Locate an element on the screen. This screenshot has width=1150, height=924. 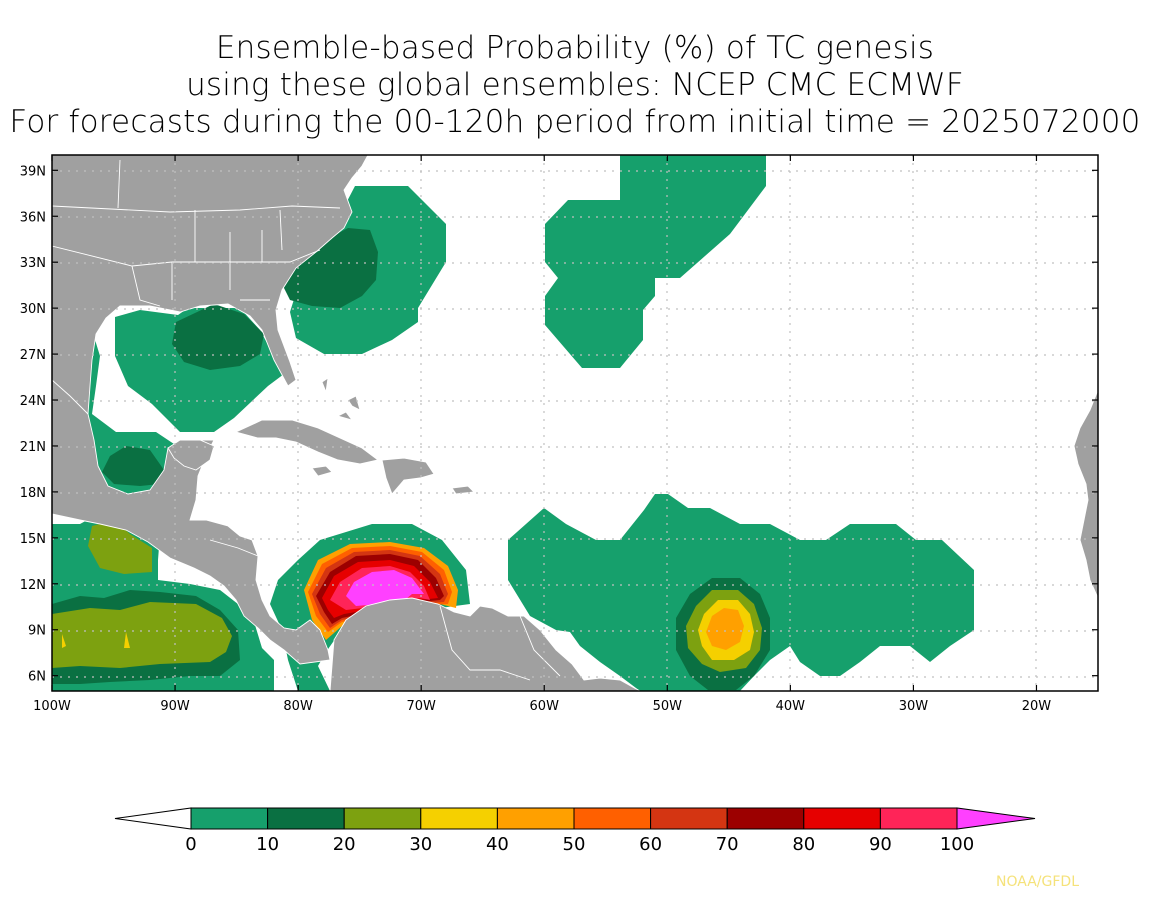
lon-tick-label: 80W is located at coordinates (298, 706).